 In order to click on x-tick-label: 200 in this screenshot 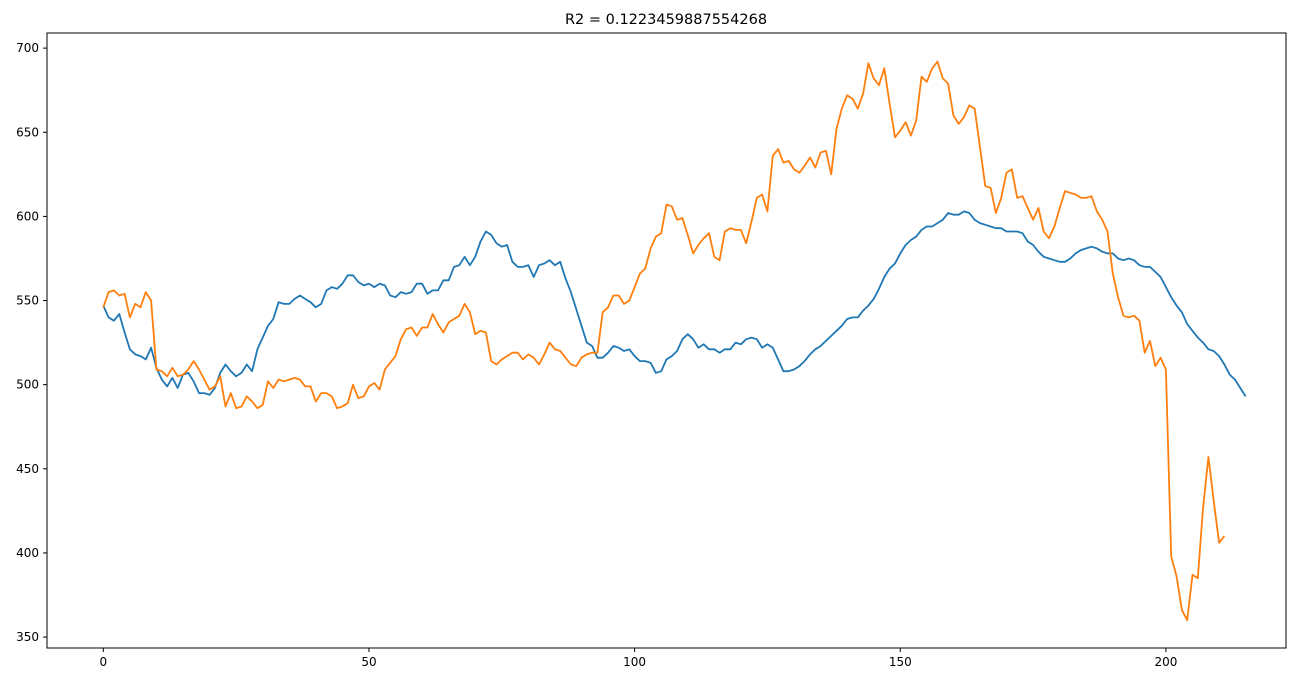, I will do `click(1165, 662)`.